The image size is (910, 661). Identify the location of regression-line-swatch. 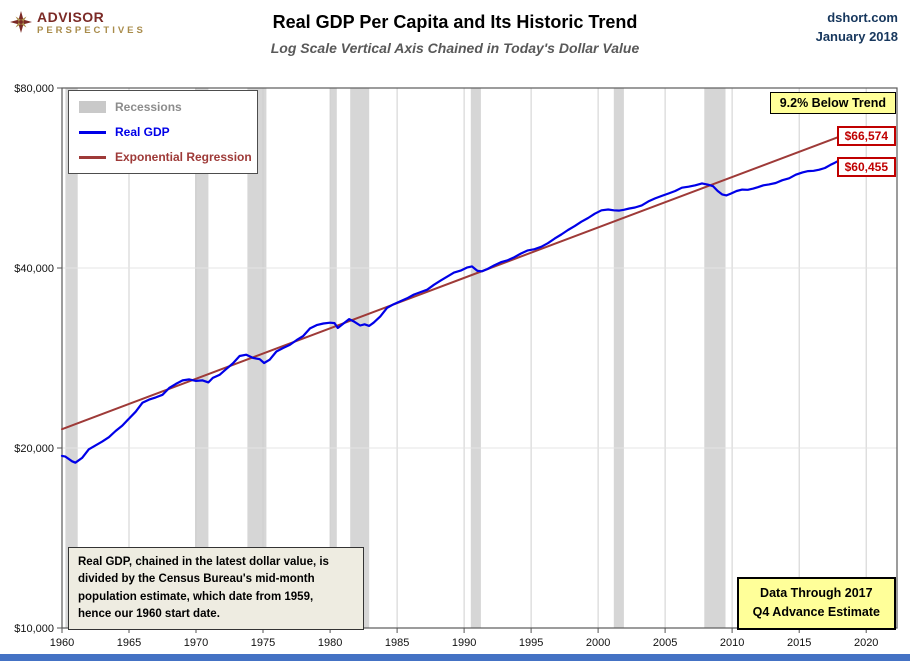
(92, 157).